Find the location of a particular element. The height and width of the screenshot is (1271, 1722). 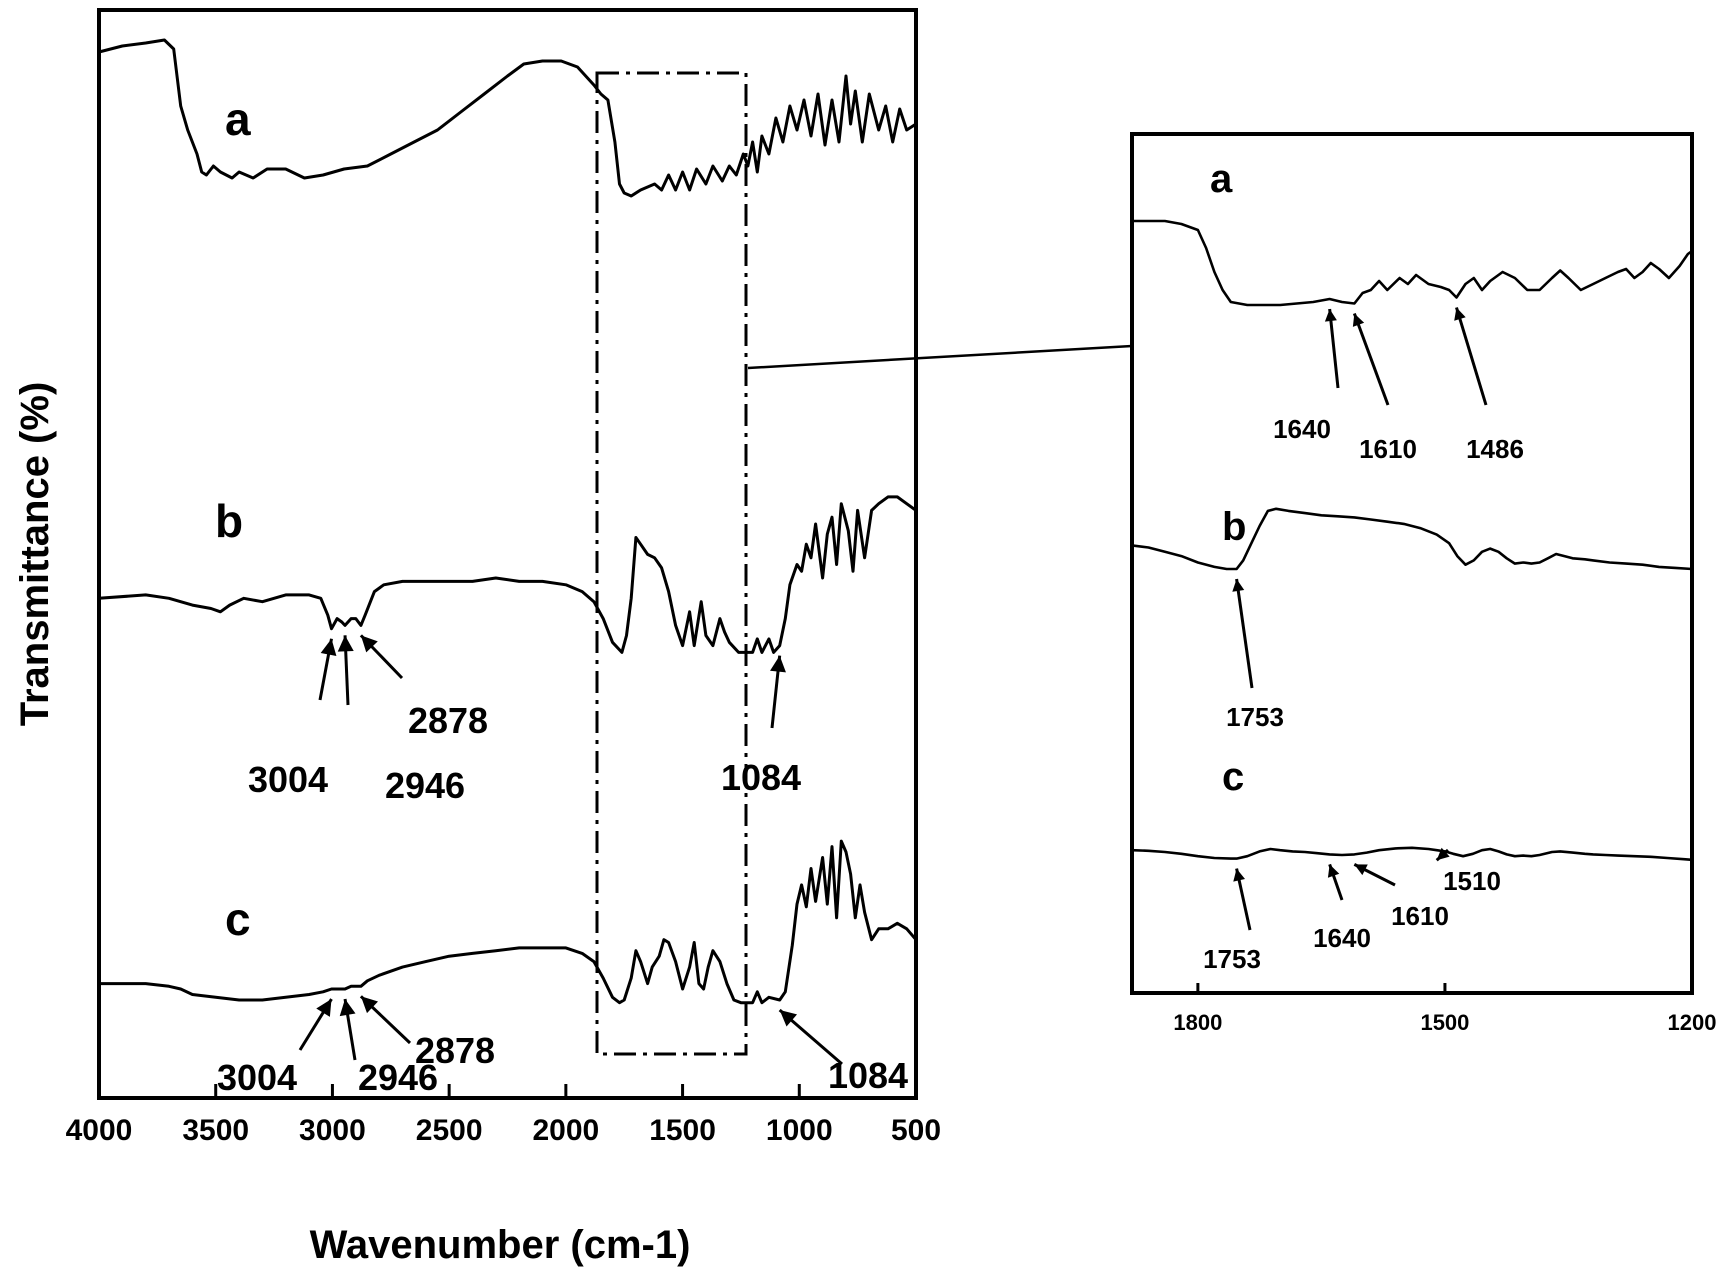

annotation-c-2878: 2878 is located at coordinates (427, 1033).